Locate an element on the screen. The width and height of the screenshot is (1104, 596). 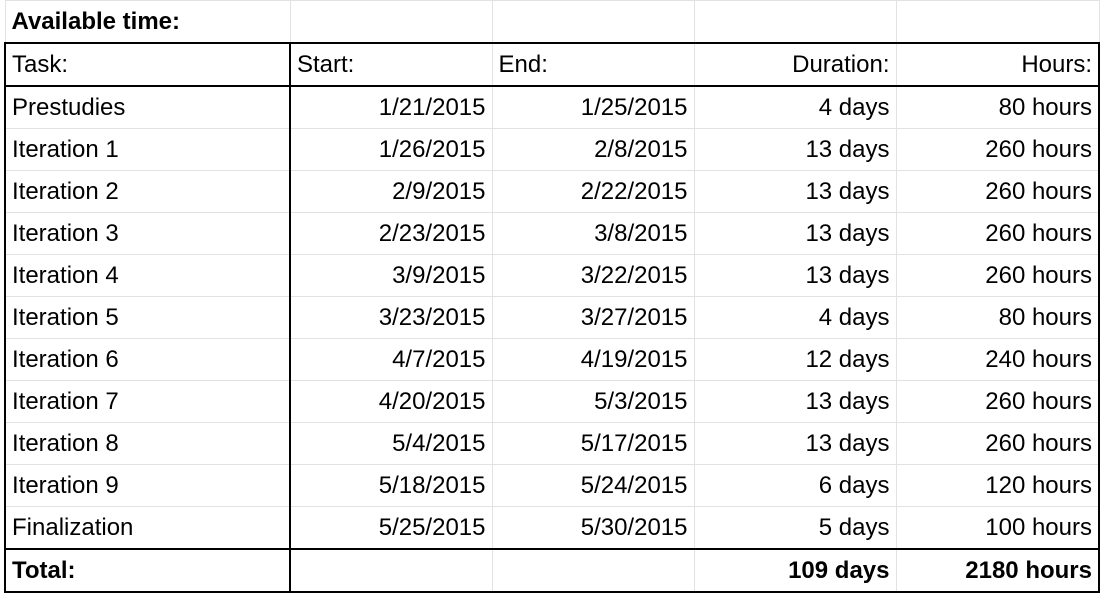
header-row: Task: Start: End: Duration: Hours: is located at coordinates (552, 64).